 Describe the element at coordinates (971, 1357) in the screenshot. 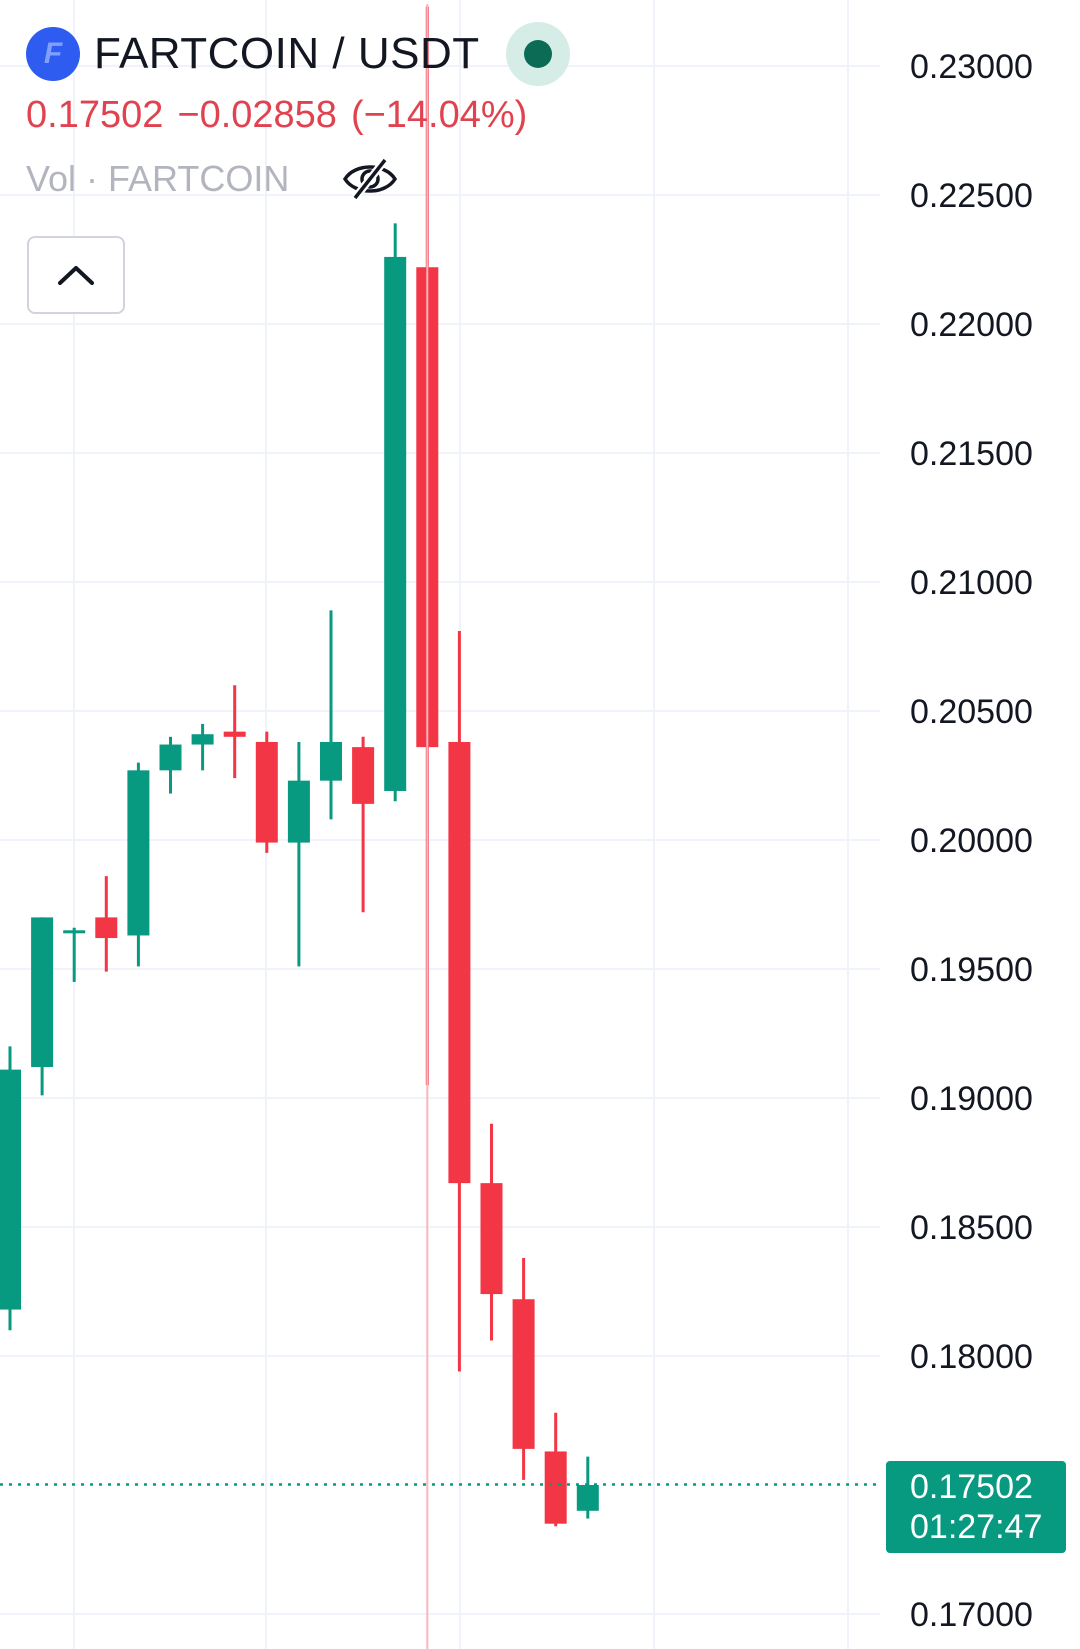

I see `price-tick-label: 0.18000` at that location.